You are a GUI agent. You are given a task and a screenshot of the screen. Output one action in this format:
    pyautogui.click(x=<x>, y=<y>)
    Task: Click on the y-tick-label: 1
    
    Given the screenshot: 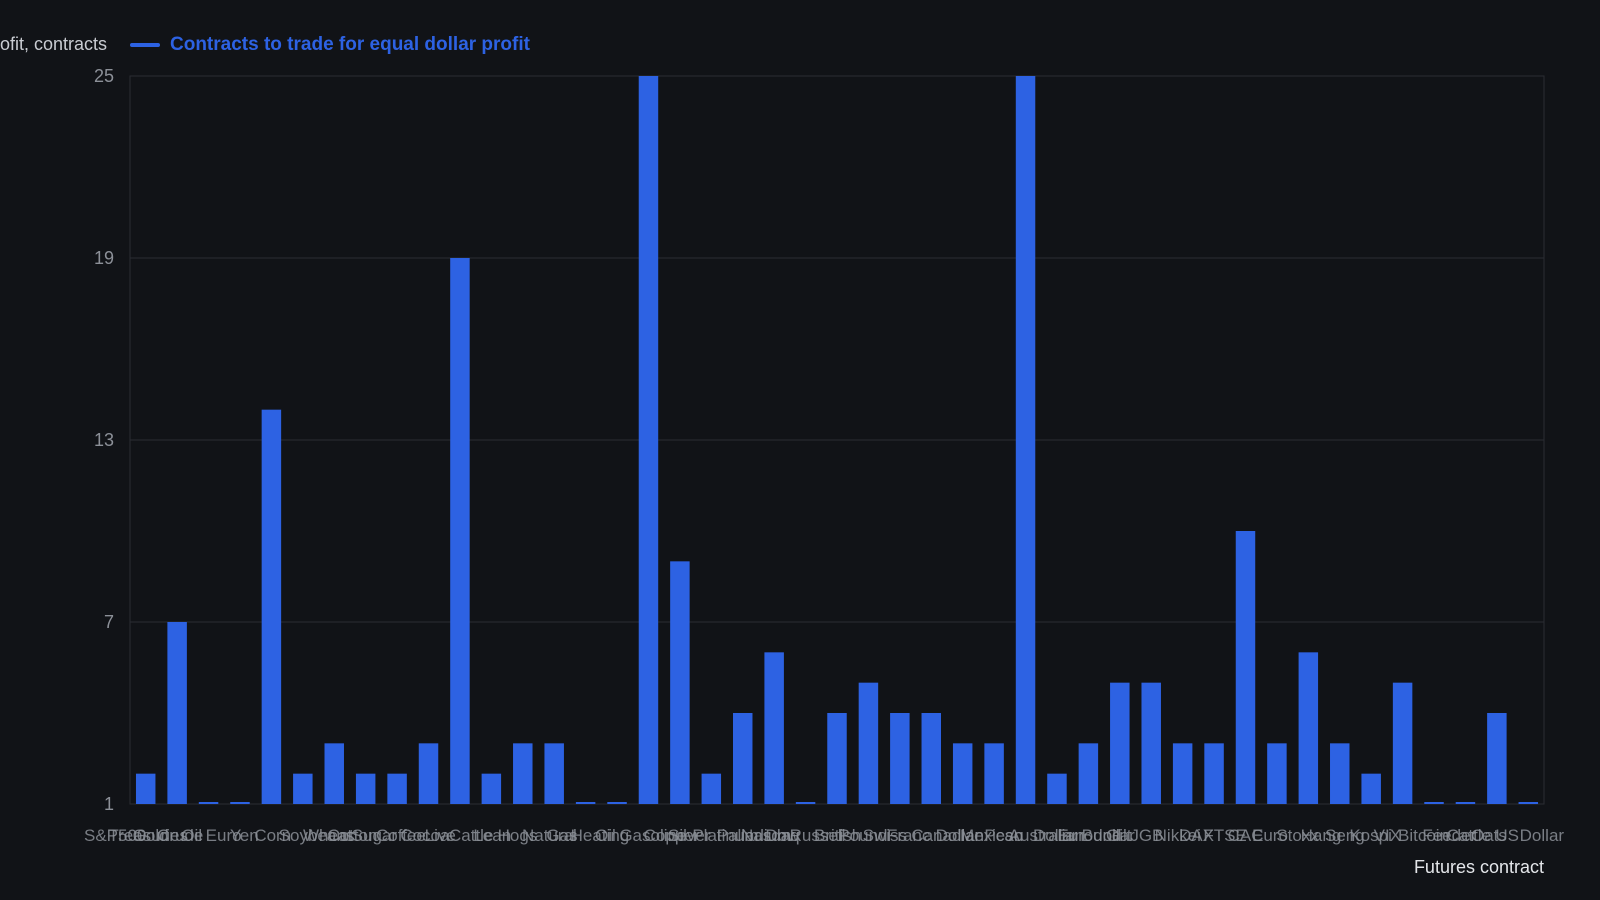 What is the action you would take?
    pyautogui.click(x=109, y=804)
    